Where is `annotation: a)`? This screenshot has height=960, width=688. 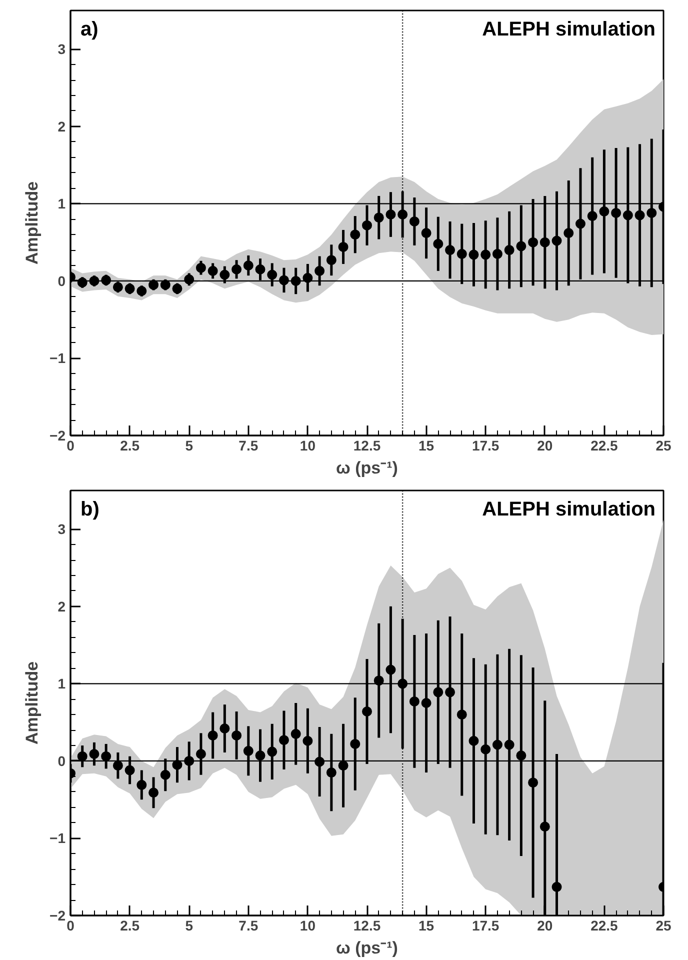
annotation: a) is located at coordinates (89, 29).